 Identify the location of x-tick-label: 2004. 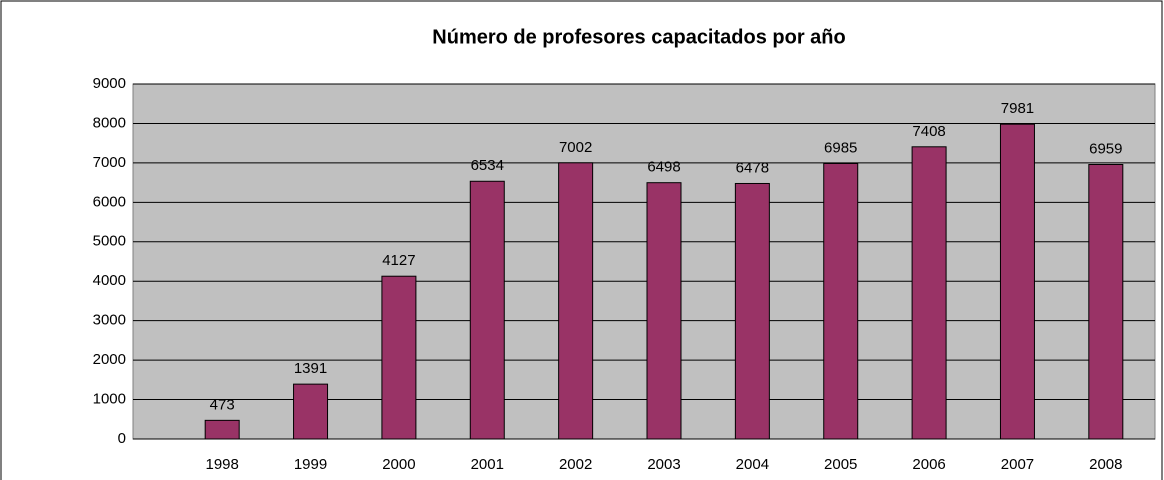
(752, 464).